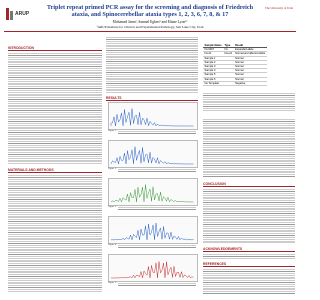 This screenshot has height=300, width=320. I want to click on section-heading: CONCLUSION, so click(249, 184).